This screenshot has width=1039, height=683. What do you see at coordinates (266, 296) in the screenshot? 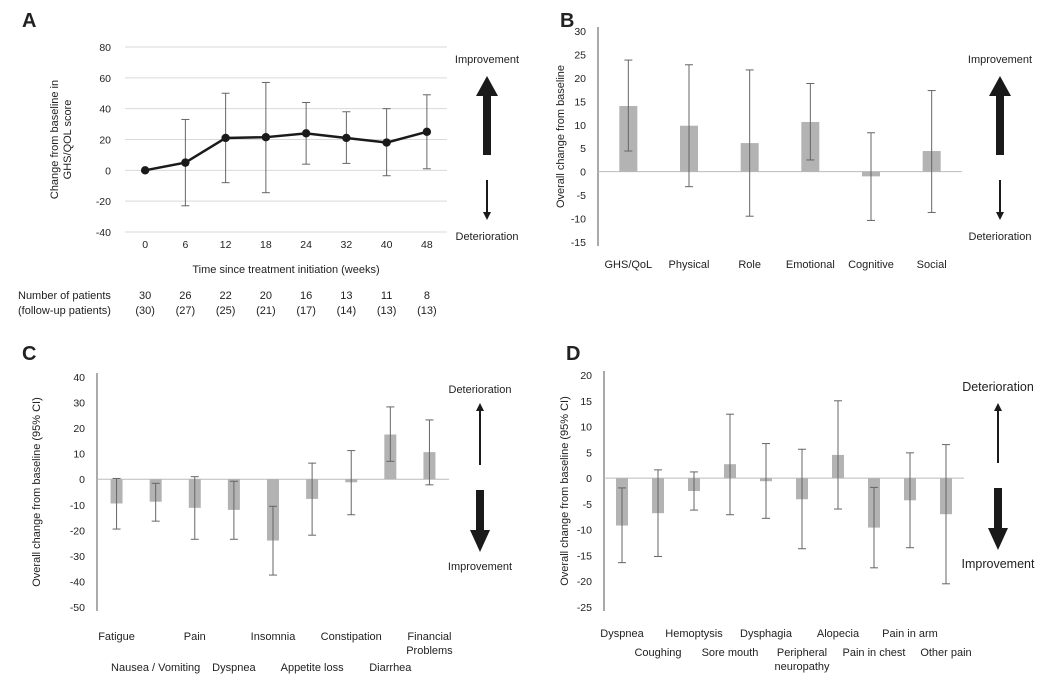
I see `patients-count: 20` at bounding box center [266, 296].